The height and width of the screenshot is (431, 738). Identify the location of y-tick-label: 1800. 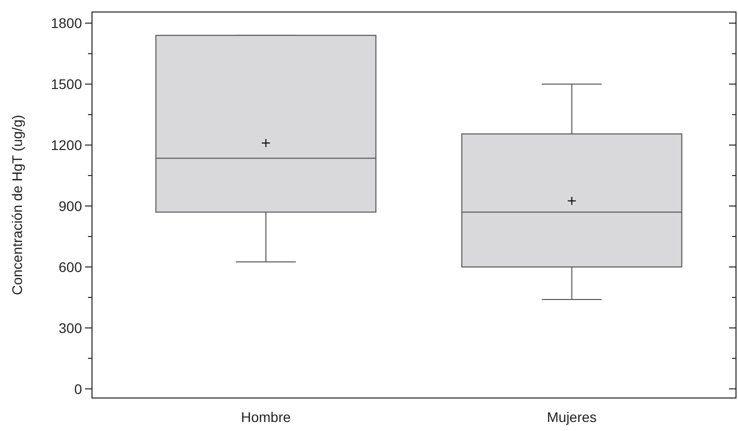
(66, 23).